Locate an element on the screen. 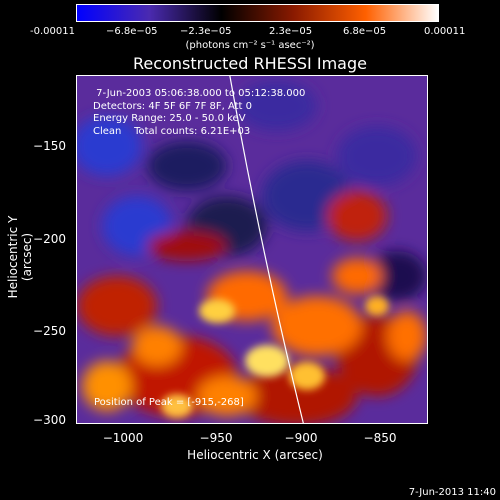 The image size is (500, 500). annotation-counts: Clean Total counts: 6.21E+03 is located at coordinates (172, 131).